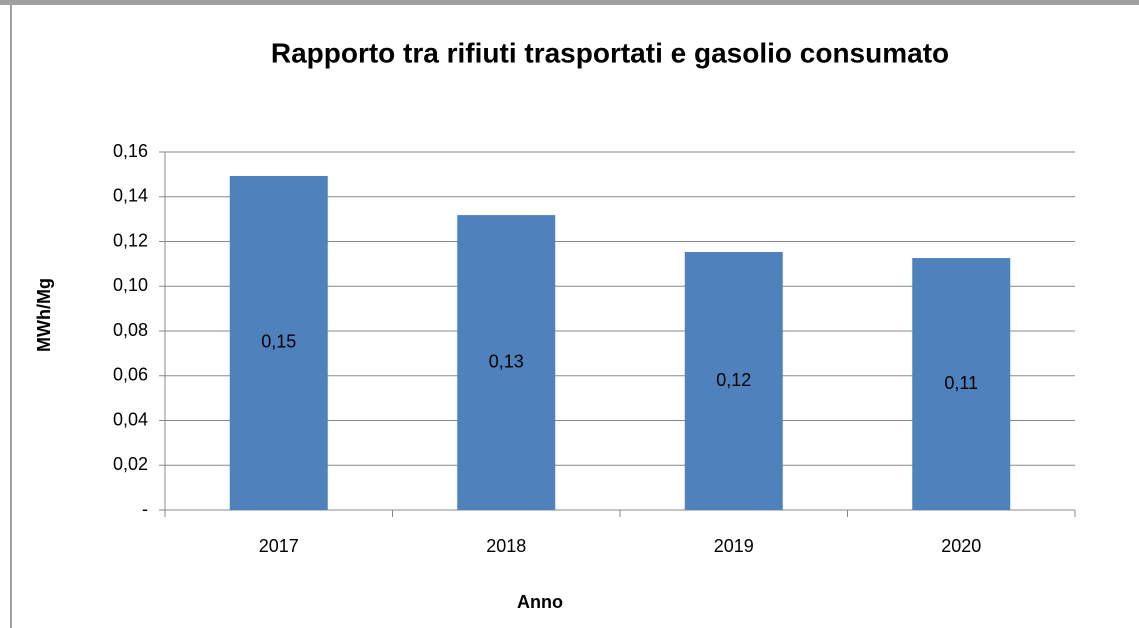 Image resolution: width=1139 pixels, height=628 pixels. What do you see at coordinates (130, 151) in the screenshot?
I see `y-tick-label: 0,16` at bounding box center [130, 151].